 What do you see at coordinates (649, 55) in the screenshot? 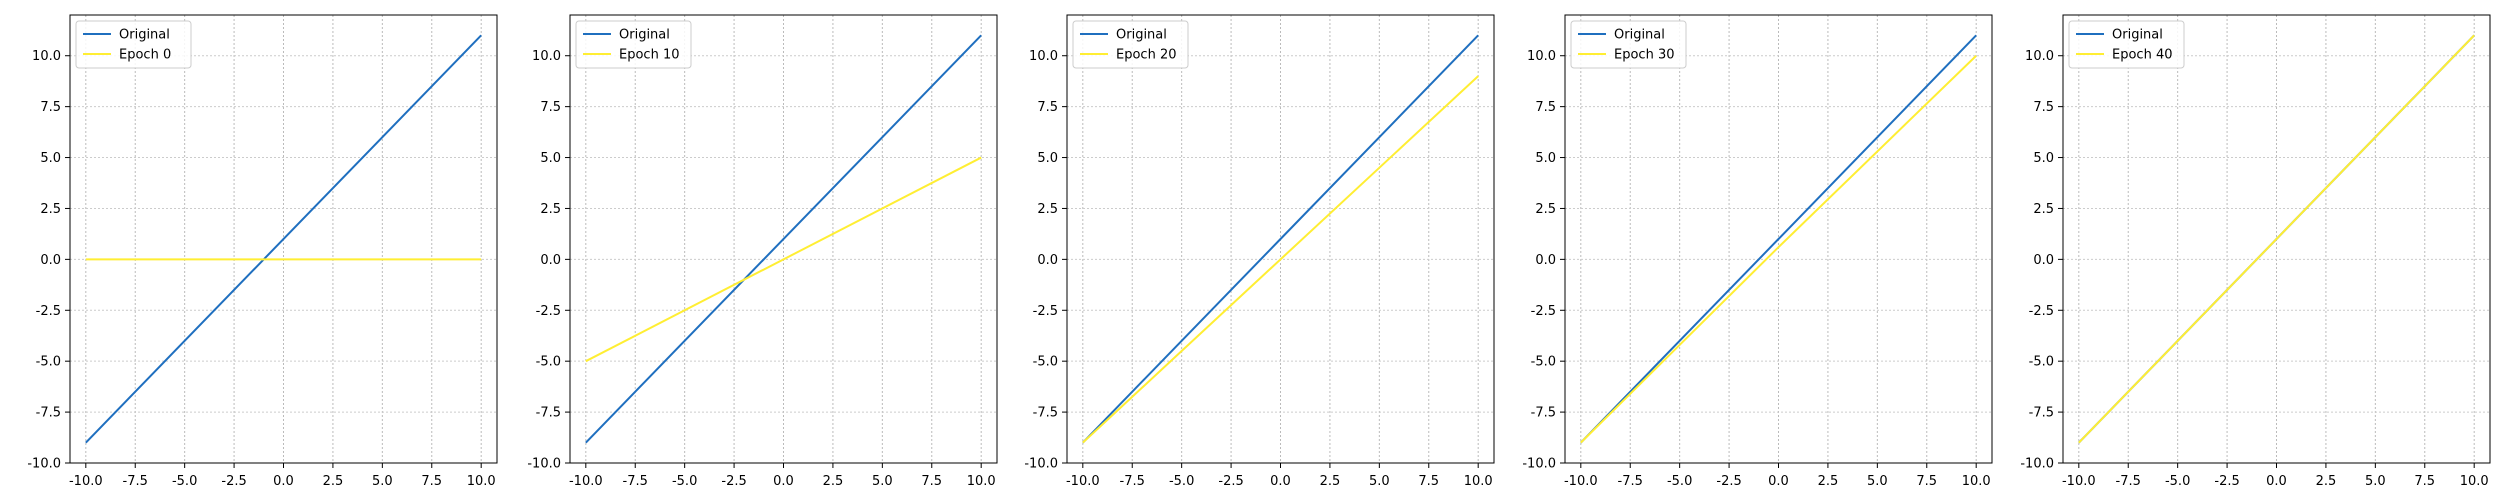
I see `legend-label: Epoch 10` at bounding box center [649, 55].